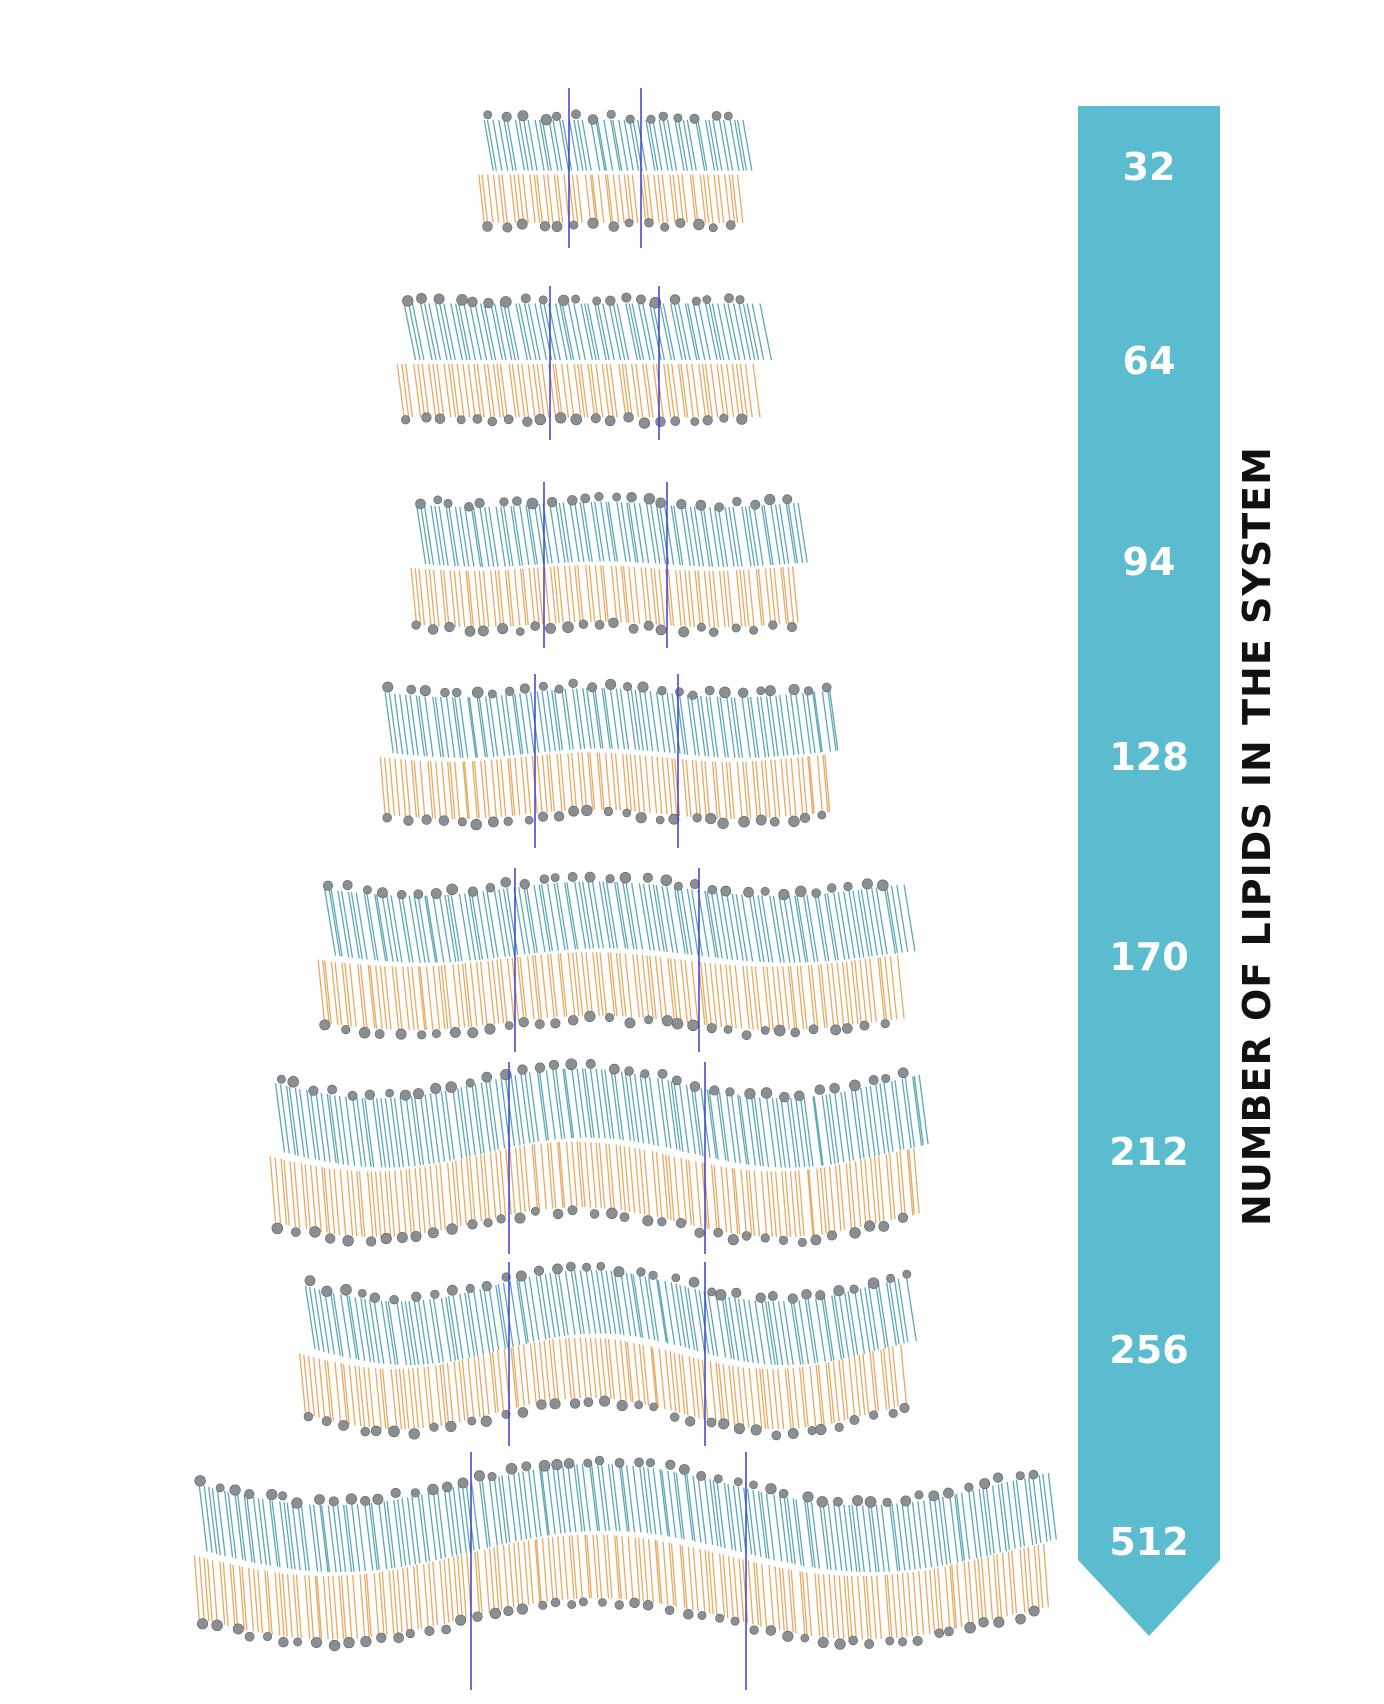 The height and width of the screenshot is (1704, 1384). I want to click on lipid-count-label: 64, so click(1149, 361).